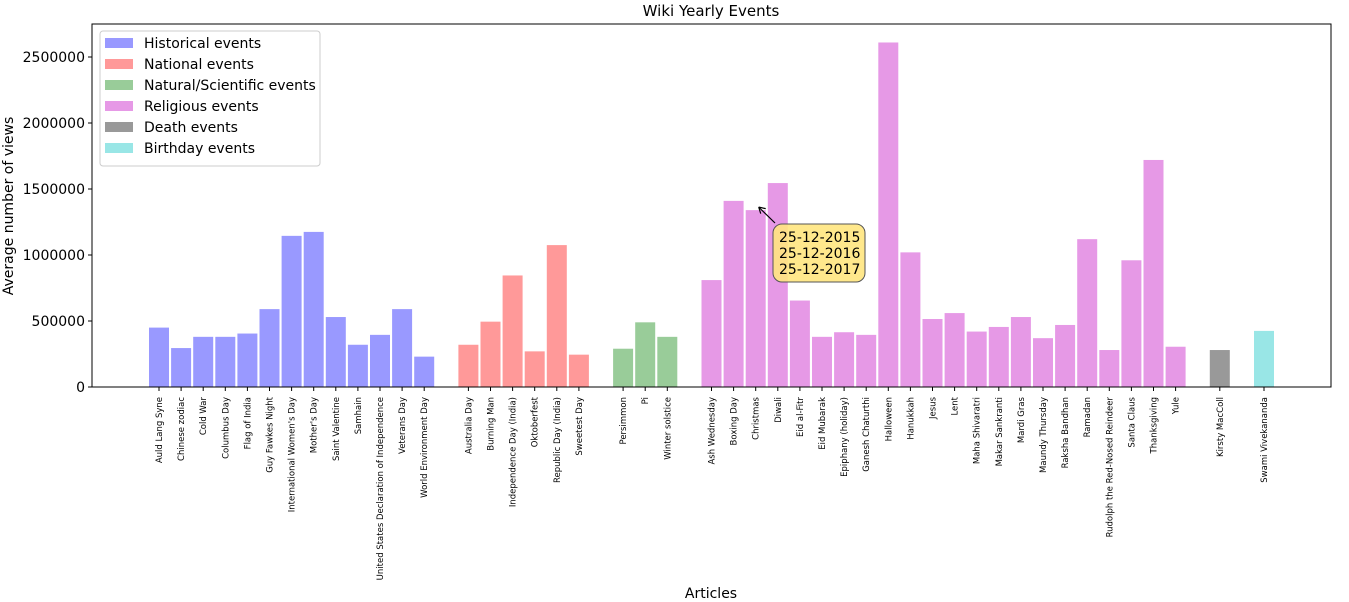 The height and width of the screenshot is (602, 1349). I want to click on x-tick-label-thanksgiving: Thanksgiving, so click(1155, 425).